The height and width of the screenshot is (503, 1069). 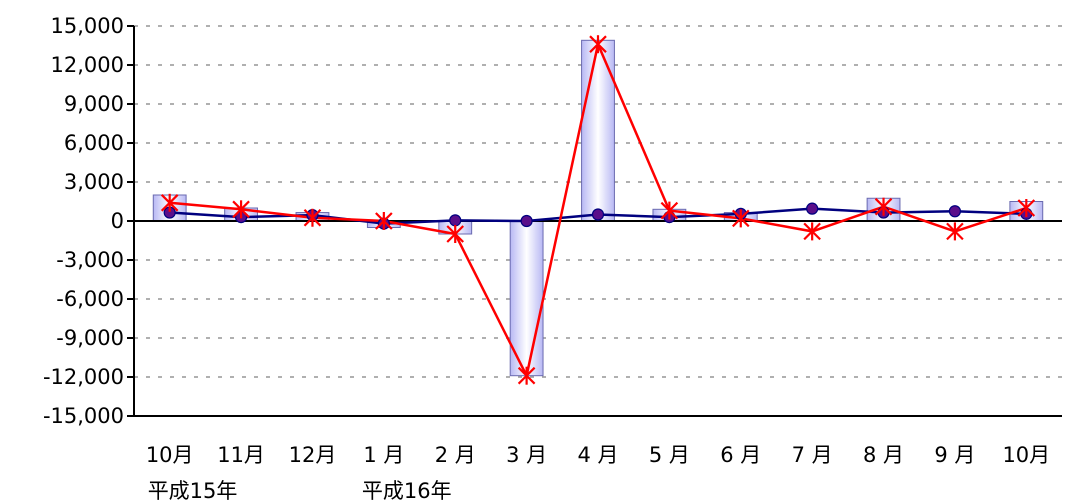 What do you see at coordinates (90, 260) in the screenshot?
I see `y-tick-label: -3,000` at bounding box center [90, 260].